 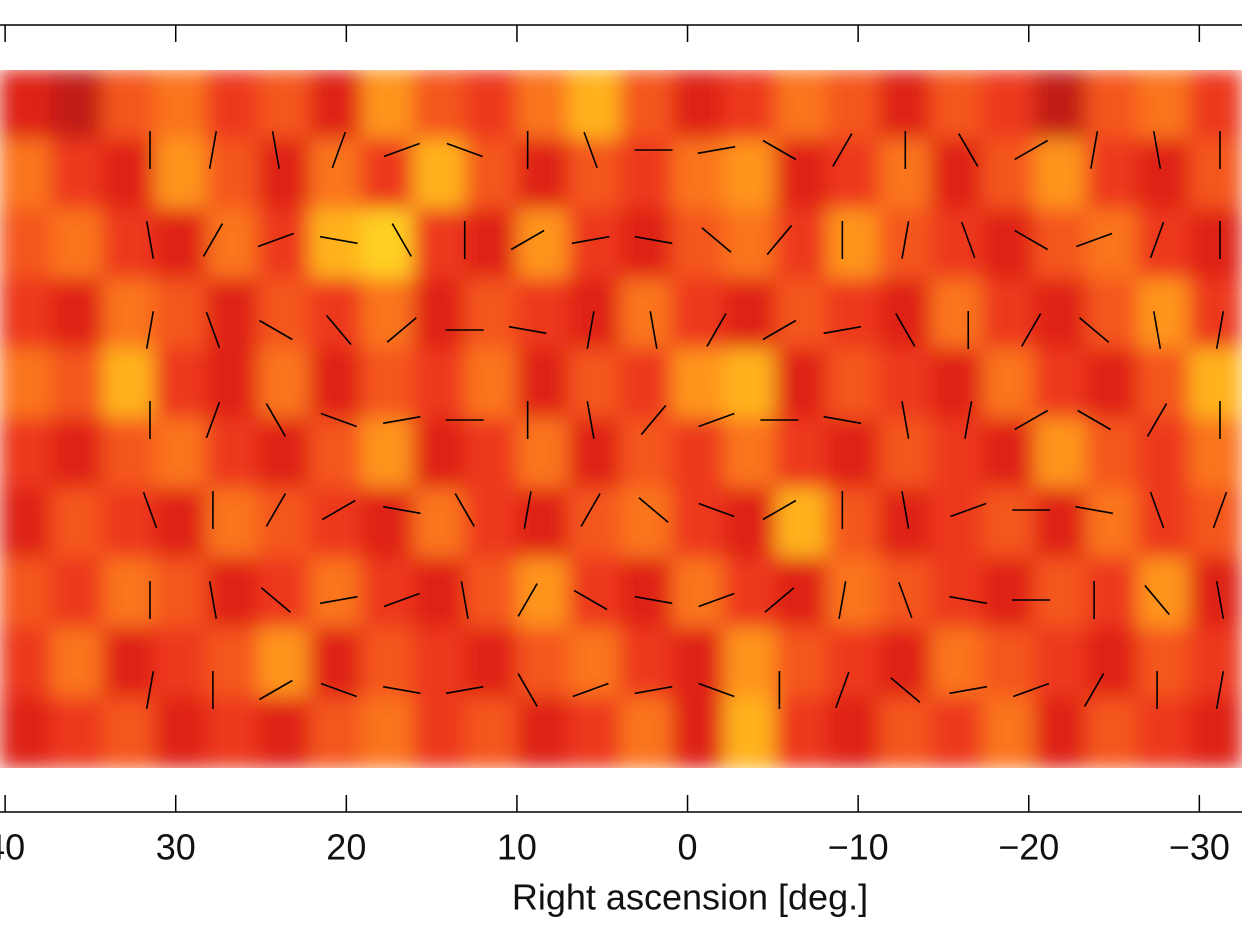 What do you see at coordinates (346, 847) in the screenshot?
I see `x-tick-label: 20` at bounding box center [346, 847].